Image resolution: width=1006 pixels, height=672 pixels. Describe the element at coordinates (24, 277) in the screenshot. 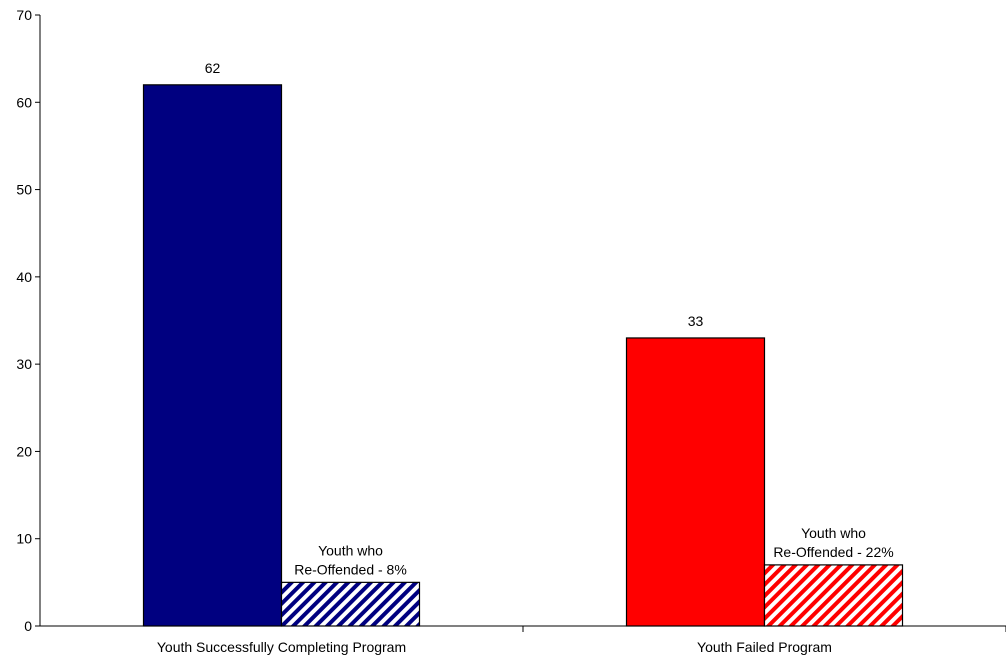

I see `y-tick-label: 40` at that location.